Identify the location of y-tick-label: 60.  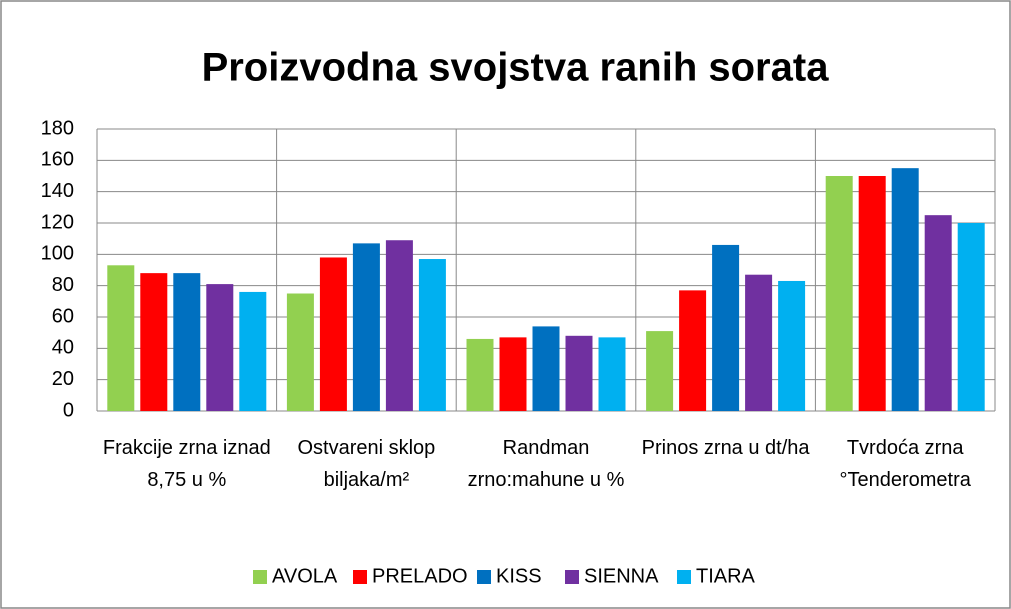
(63, 316).